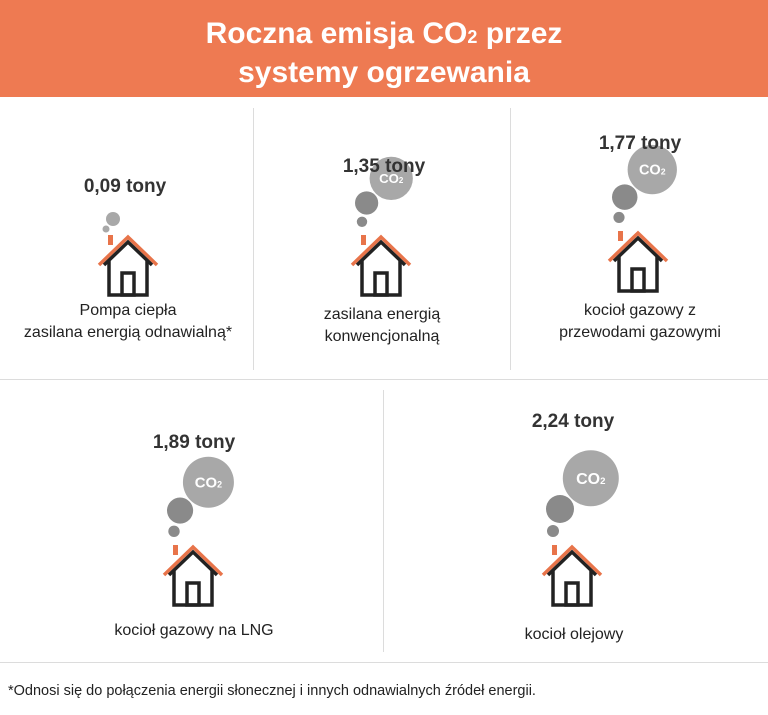 The height and width of the screenshot is (715, 768). I want to click on chart-title-line2: systemy ogrzewania, so click(384, 72).